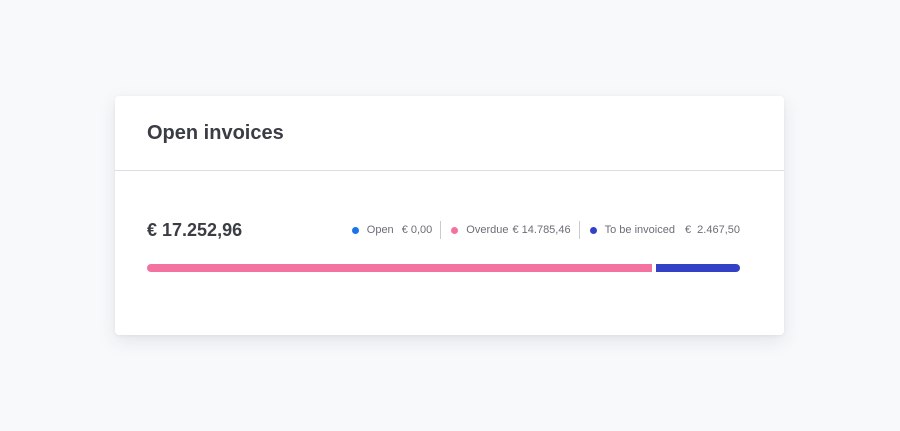 Image resolution: width=900 pixels, height=431 pixels. Describe the element at coordinates (399, 268) in the screenshot. I see `progress-segment-overdue` at that location.